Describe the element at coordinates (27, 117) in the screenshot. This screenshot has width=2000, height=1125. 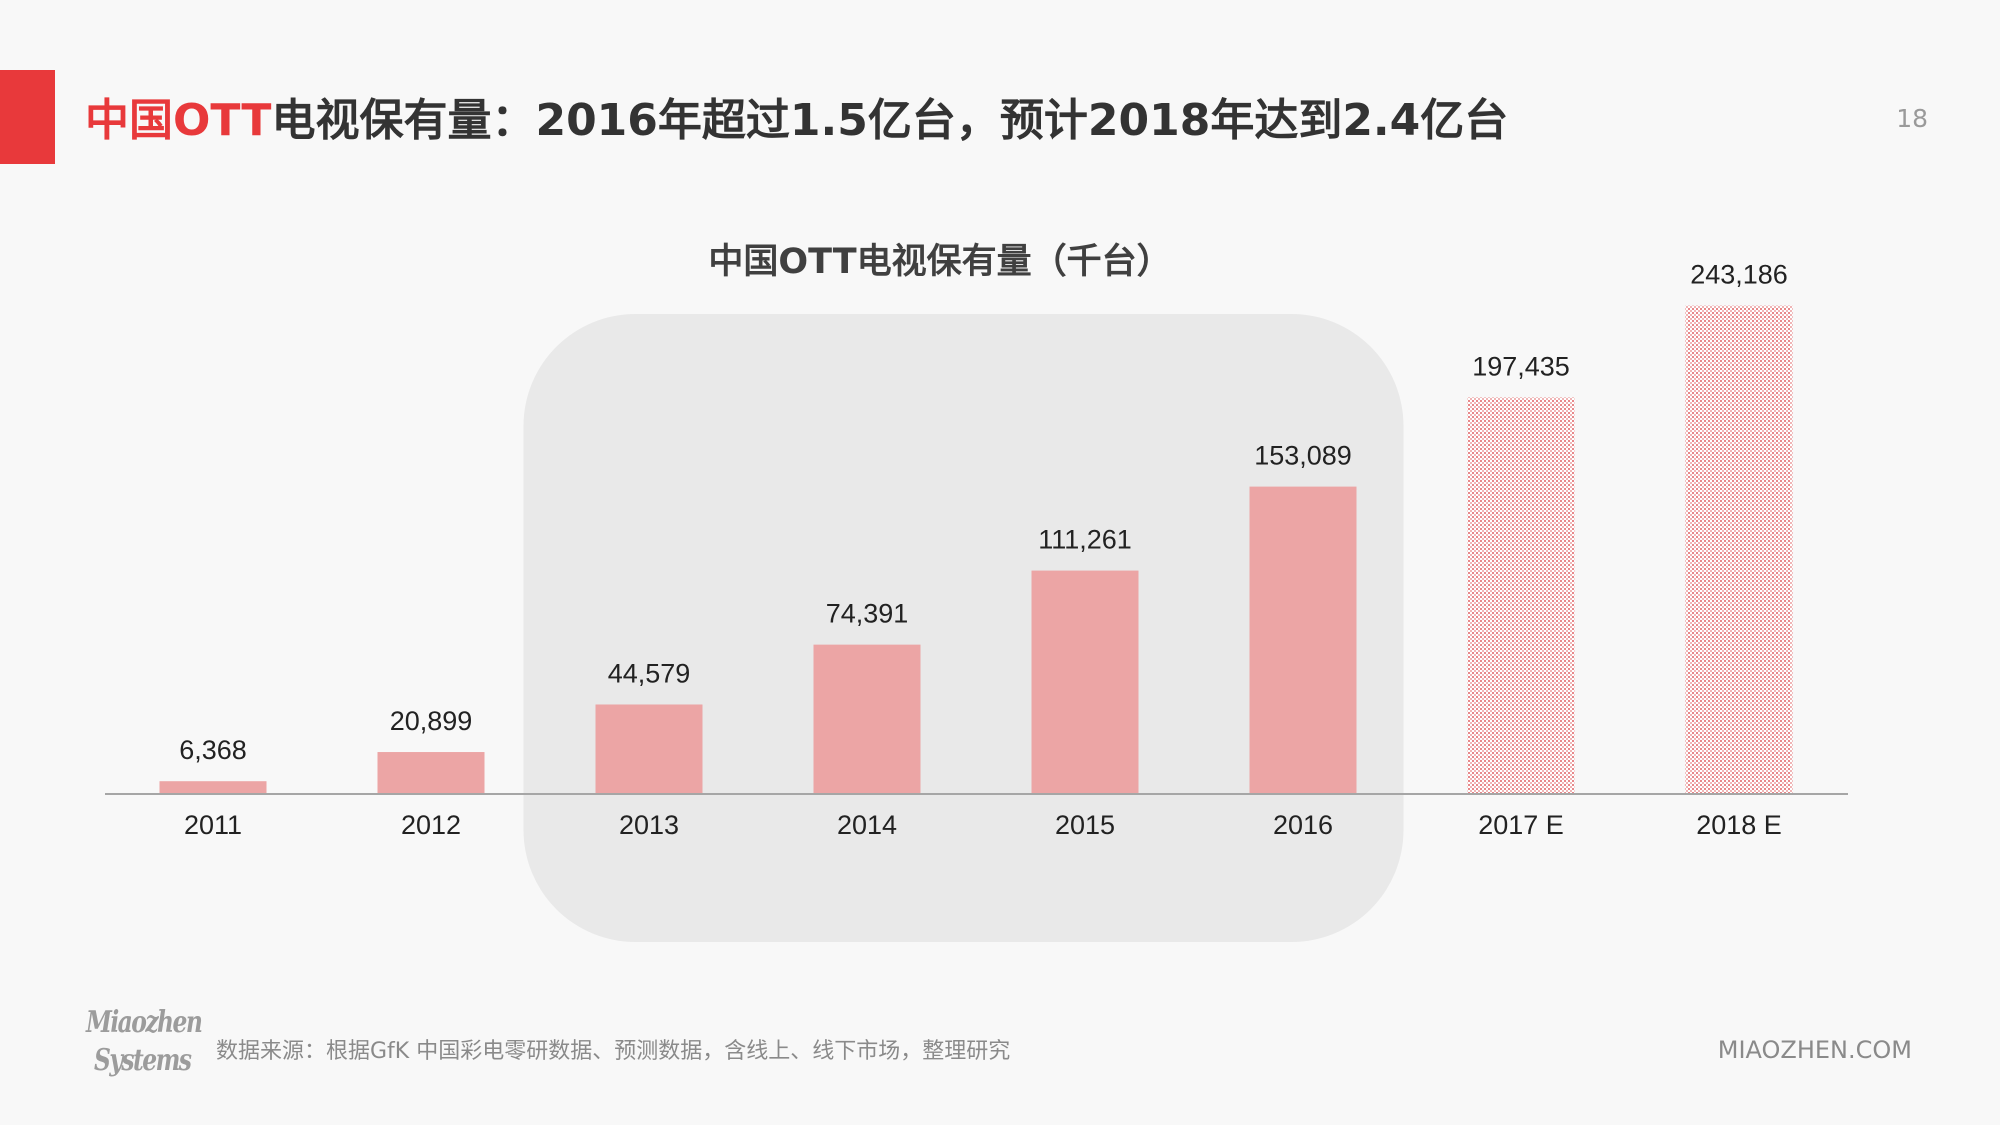
I see `title-accent-bar` at that location.